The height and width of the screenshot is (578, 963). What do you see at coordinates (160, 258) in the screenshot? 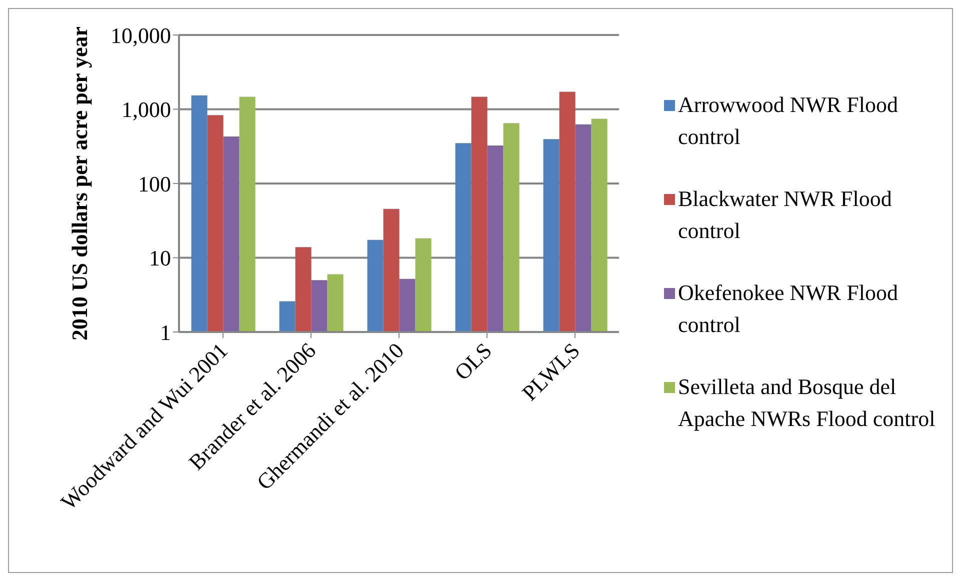
I see `y-tick-label: 10` at bounding box center [160, 258].